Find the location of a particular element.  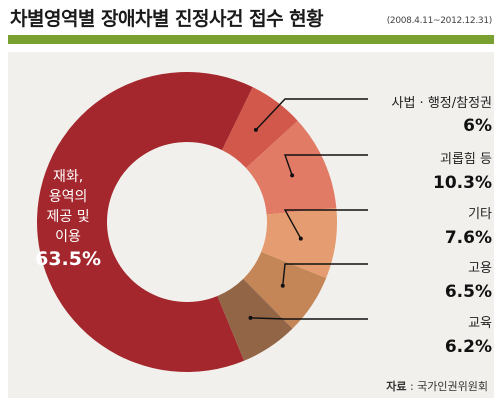

slice-value-5: 6.2% is located at coordinates (468, 347).